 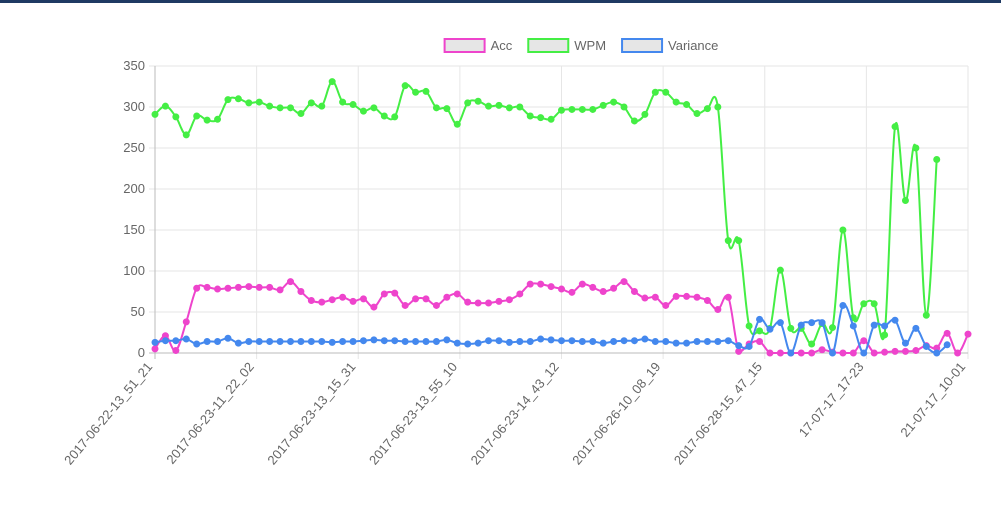 I want to click on legend-label: WPM, so click(x=590, y=45).